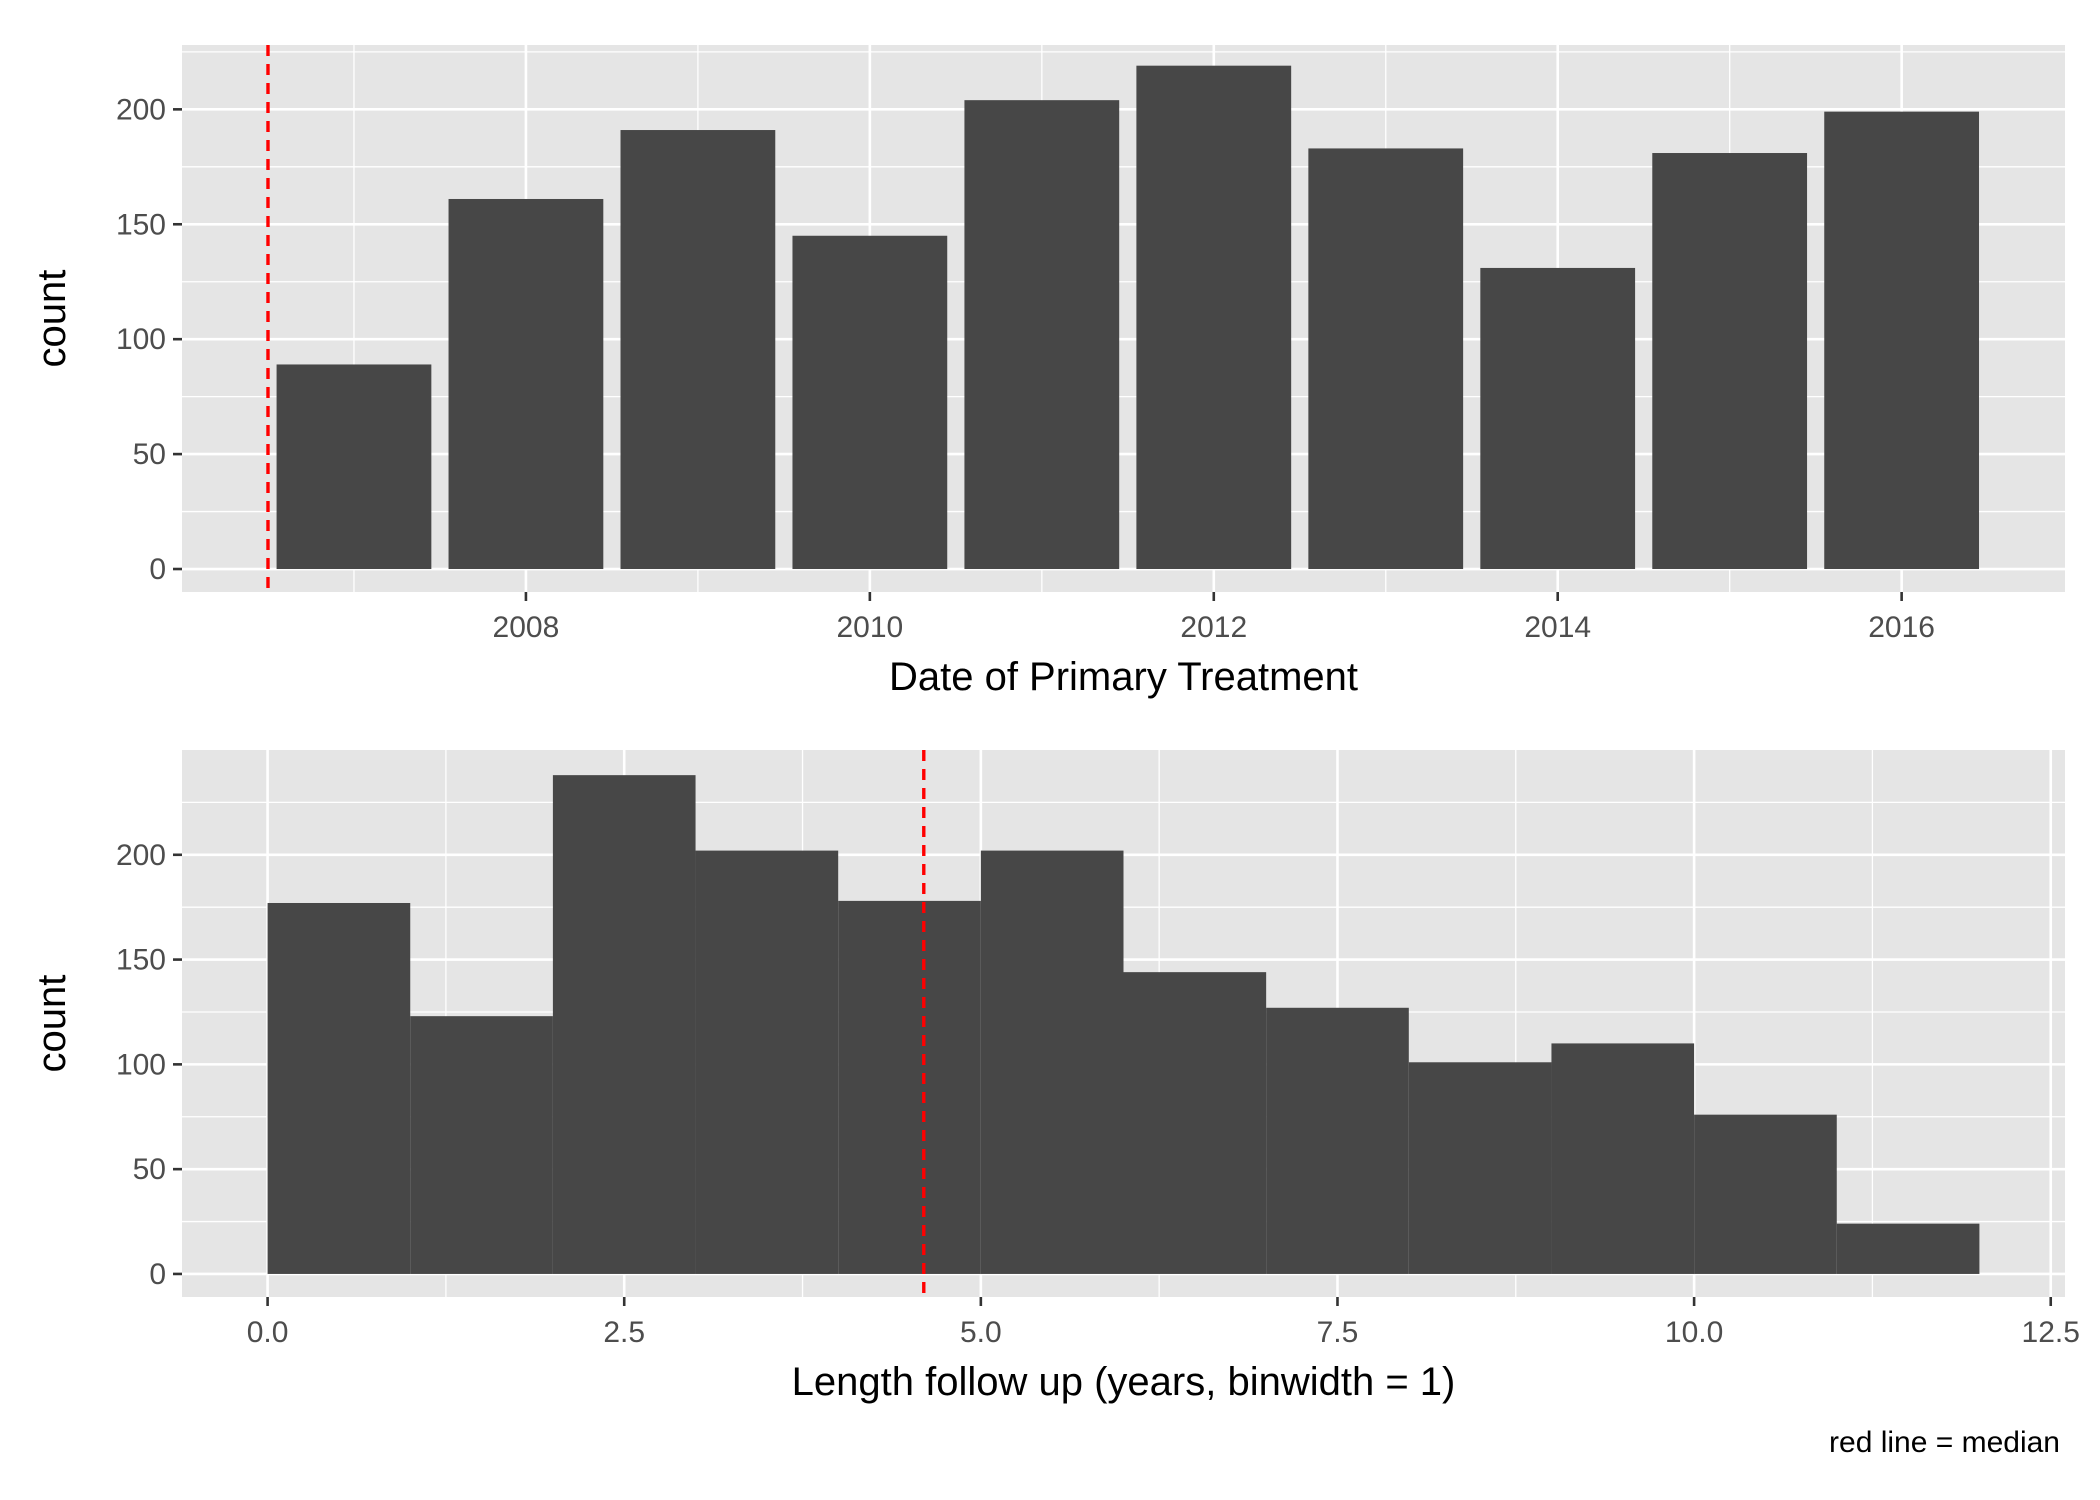 This screenshot has height=1500, width=2100. Describe the element at coordinates (869, 627) in the screenshot. I see `x-tick-label: 2010` at that location.